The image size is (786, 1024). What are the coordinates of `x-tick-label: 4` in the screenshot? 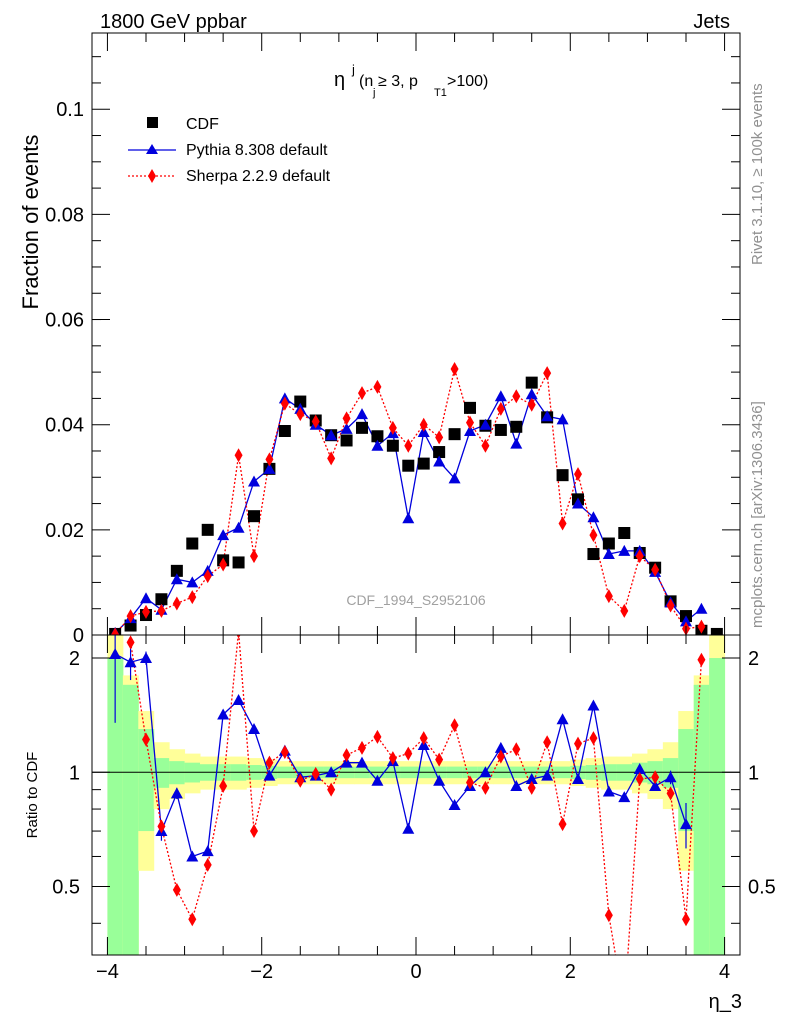 It's located at (724, 972).